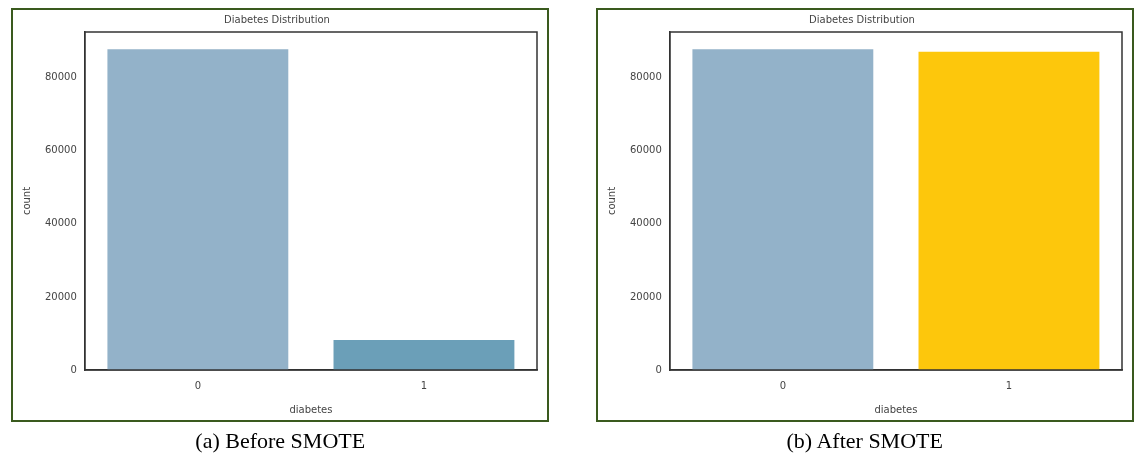 Image resolution: width=1145 pixels, height=466 pixels. I want to click on text: (a) Before SMOTE, so click(280, 441).